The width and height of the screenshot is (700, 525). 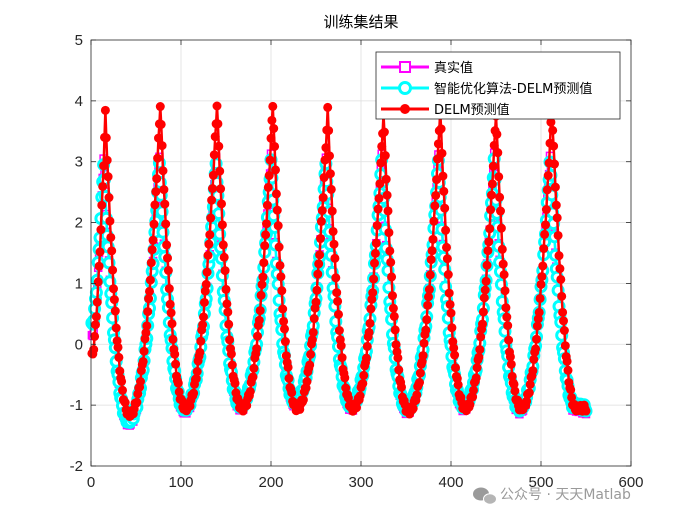 I want to click on x-tick-label: 0, so click(x=91, y=482).